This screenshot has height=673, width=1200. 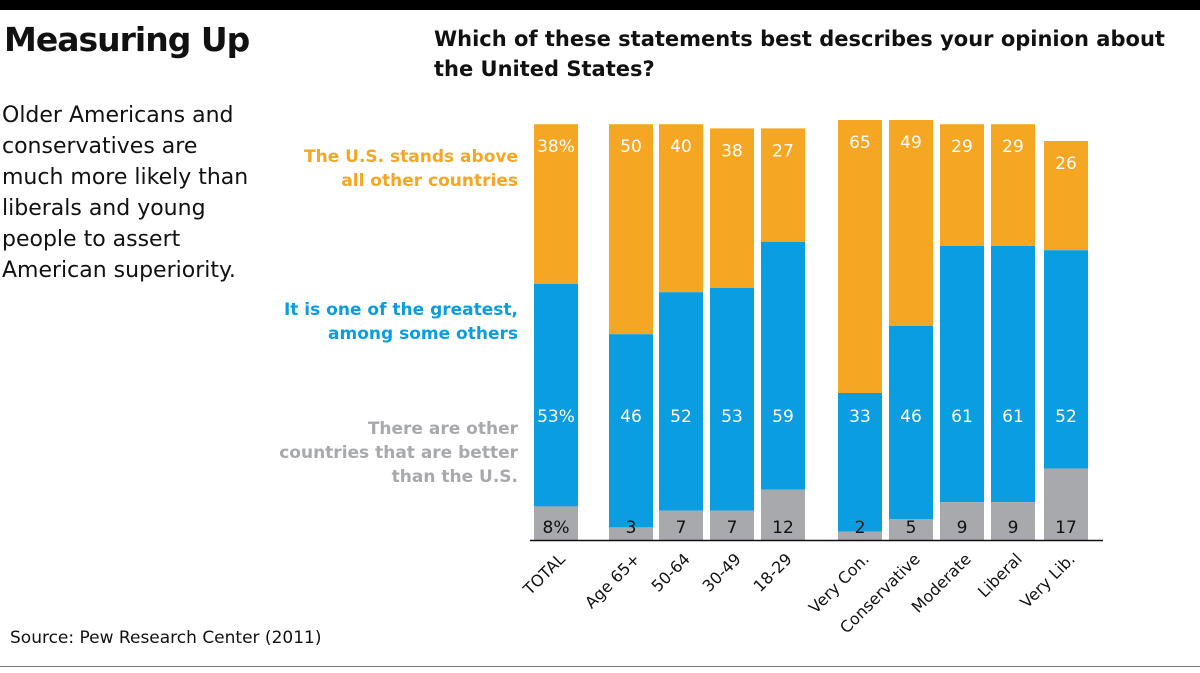 I want to click on data-label-middle: 33, so click(x=860, y=417).